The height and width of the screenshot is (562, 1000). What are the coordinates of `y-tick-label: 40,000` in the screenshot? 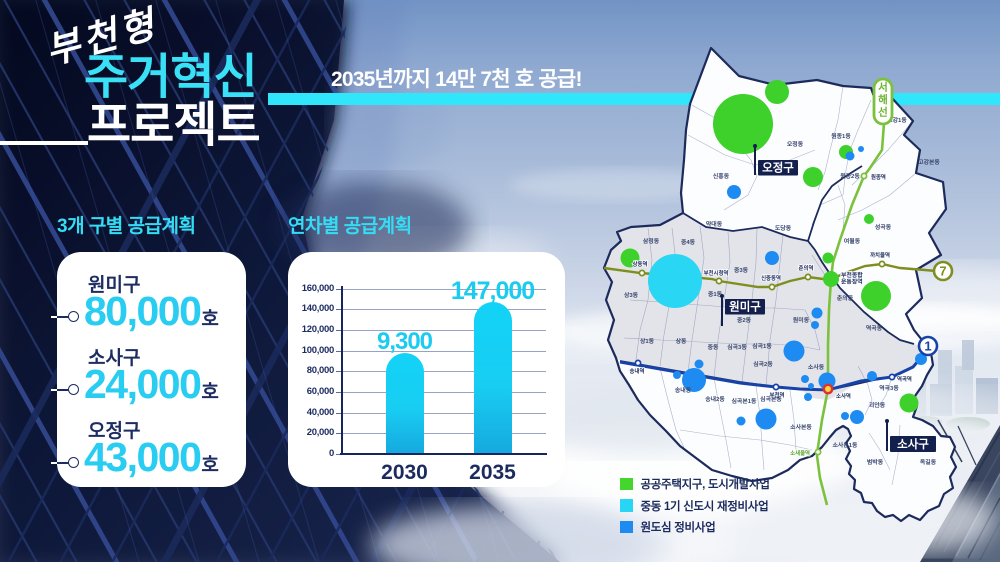 It's located at (320, 412).